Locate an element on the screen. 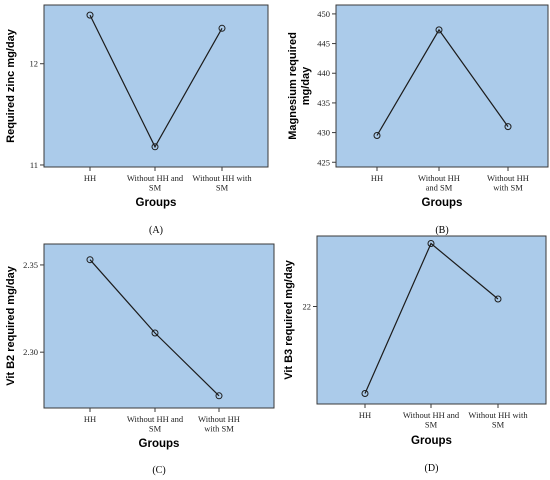 Image resolution: width=550 pixels, height=480 pixels. y-tick-label: 12 is located at coordinates (34, 64).